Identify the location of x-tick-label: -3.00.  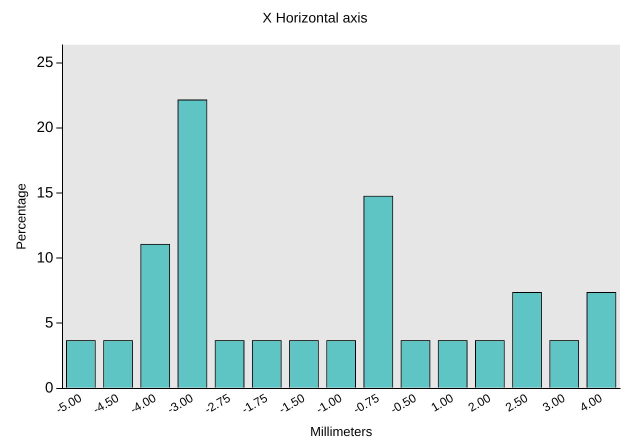
(180, 403).